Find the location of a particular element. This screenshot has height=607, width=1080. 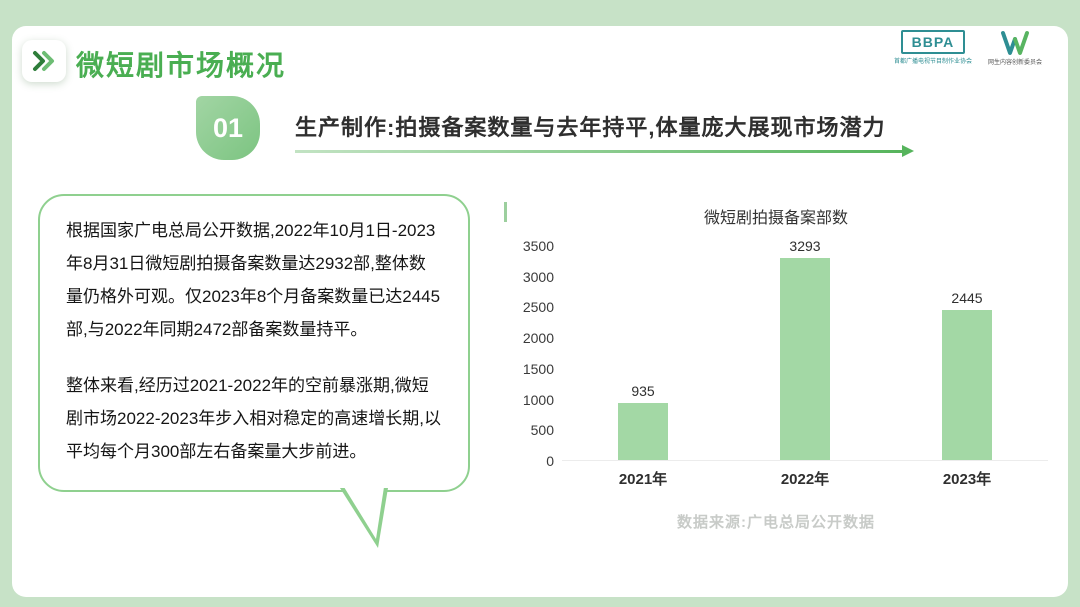

section-heading: 生产制作:拍摄备案数量与去年持平,体量庞大展现市场潜力 is located at coordinates (590, 127).